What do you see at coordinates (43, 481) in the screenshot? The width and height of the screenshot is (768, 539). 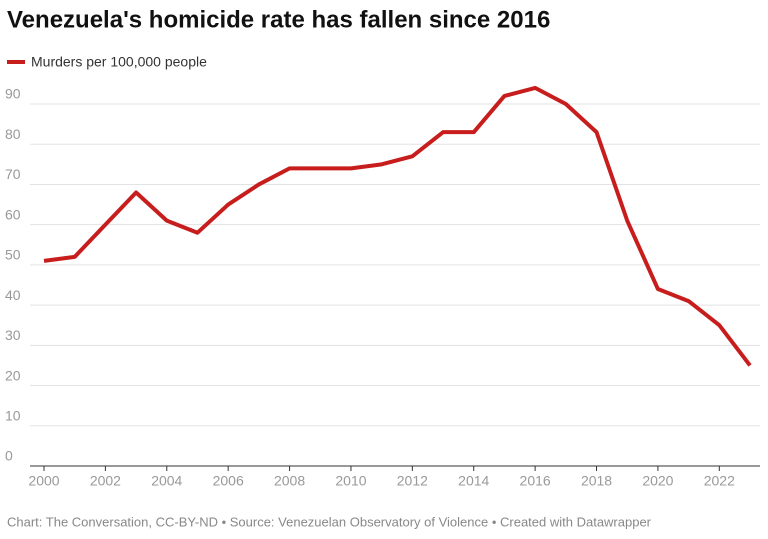 I see `x-tick-label: 2000` at bounding box center [43, 481].